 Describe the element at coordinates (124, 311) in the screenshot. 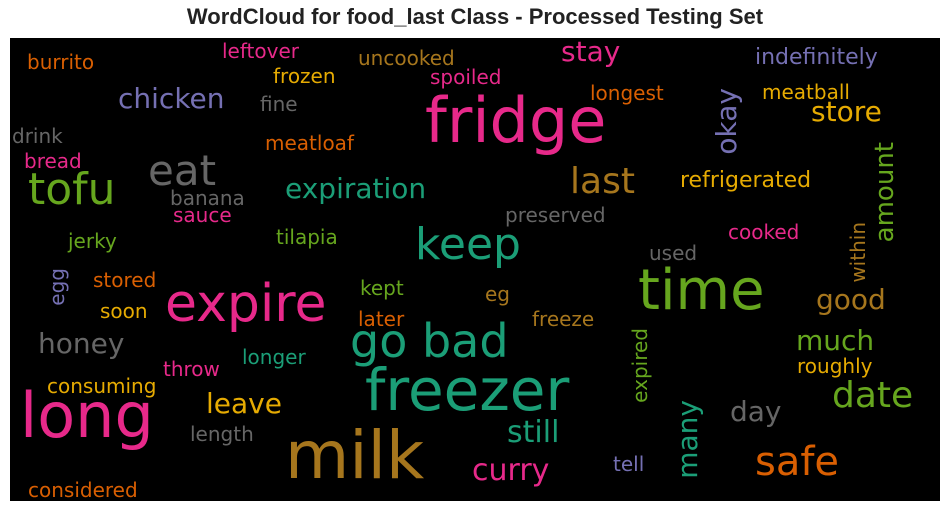

I see `word-soon: soon` at that location.